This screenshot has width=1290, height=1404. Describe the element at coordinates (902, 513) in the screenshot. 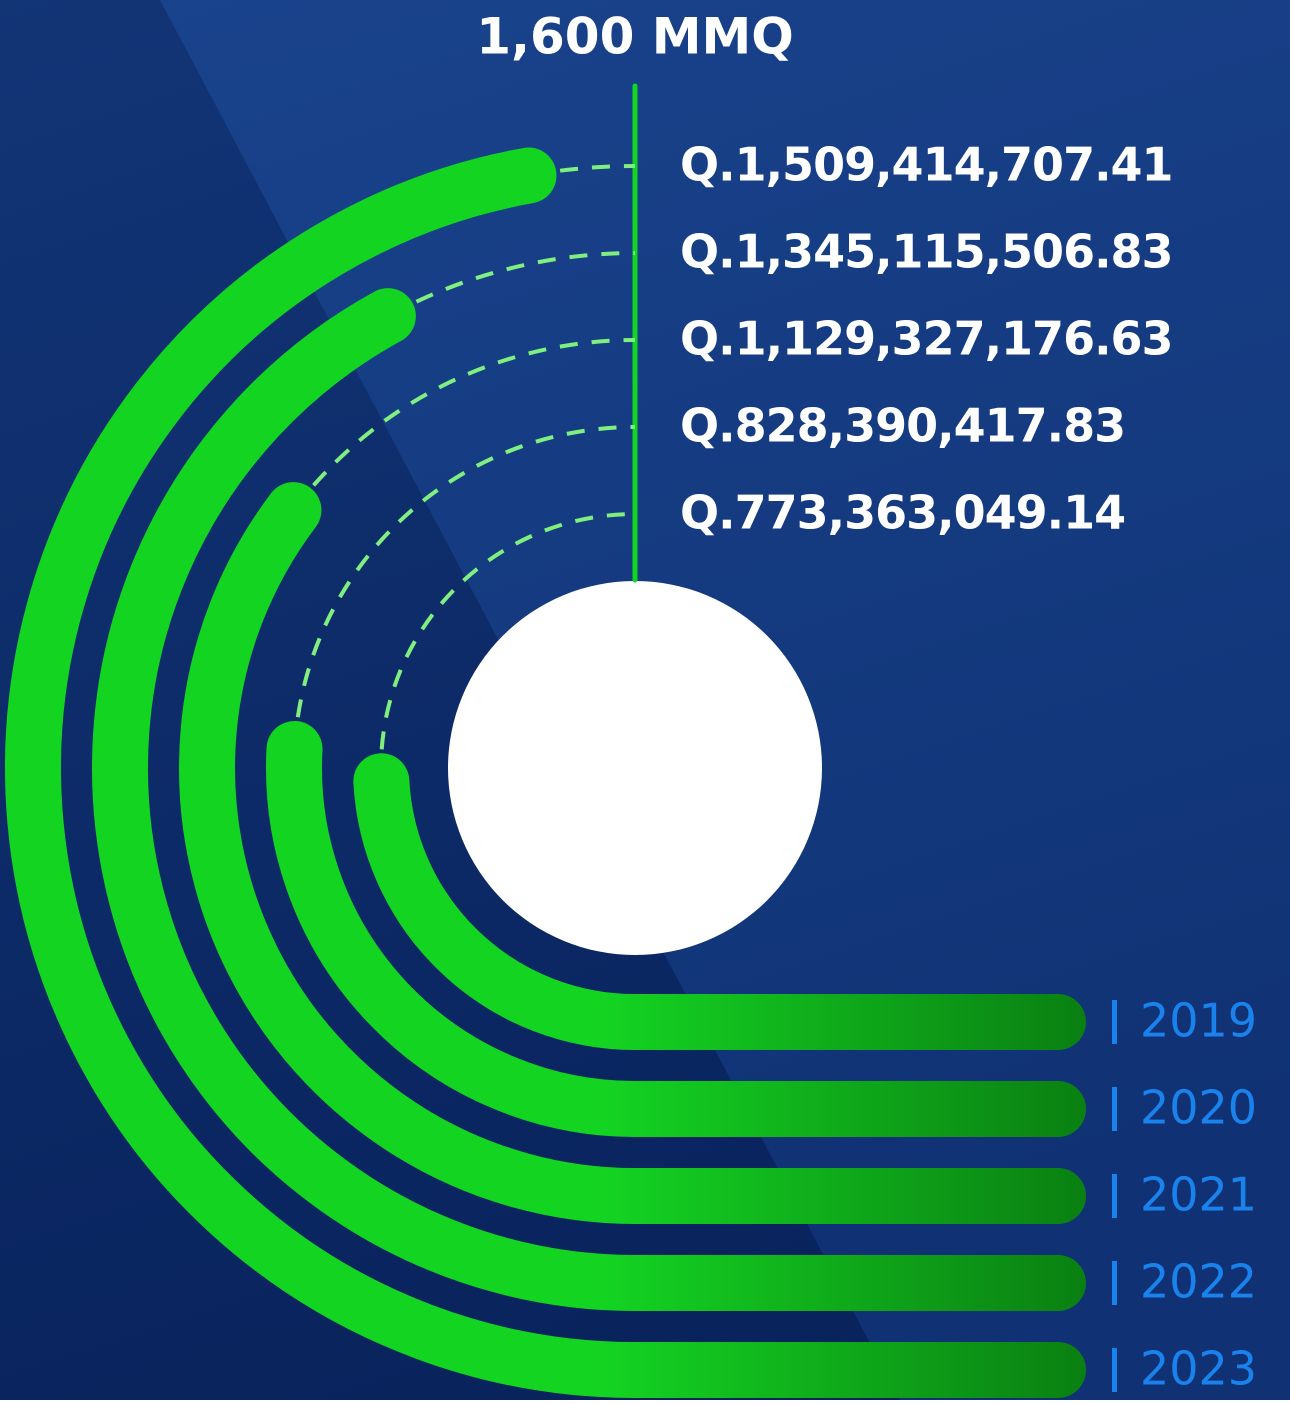

I see `value-label: Q.773,363,049.14` at that location.